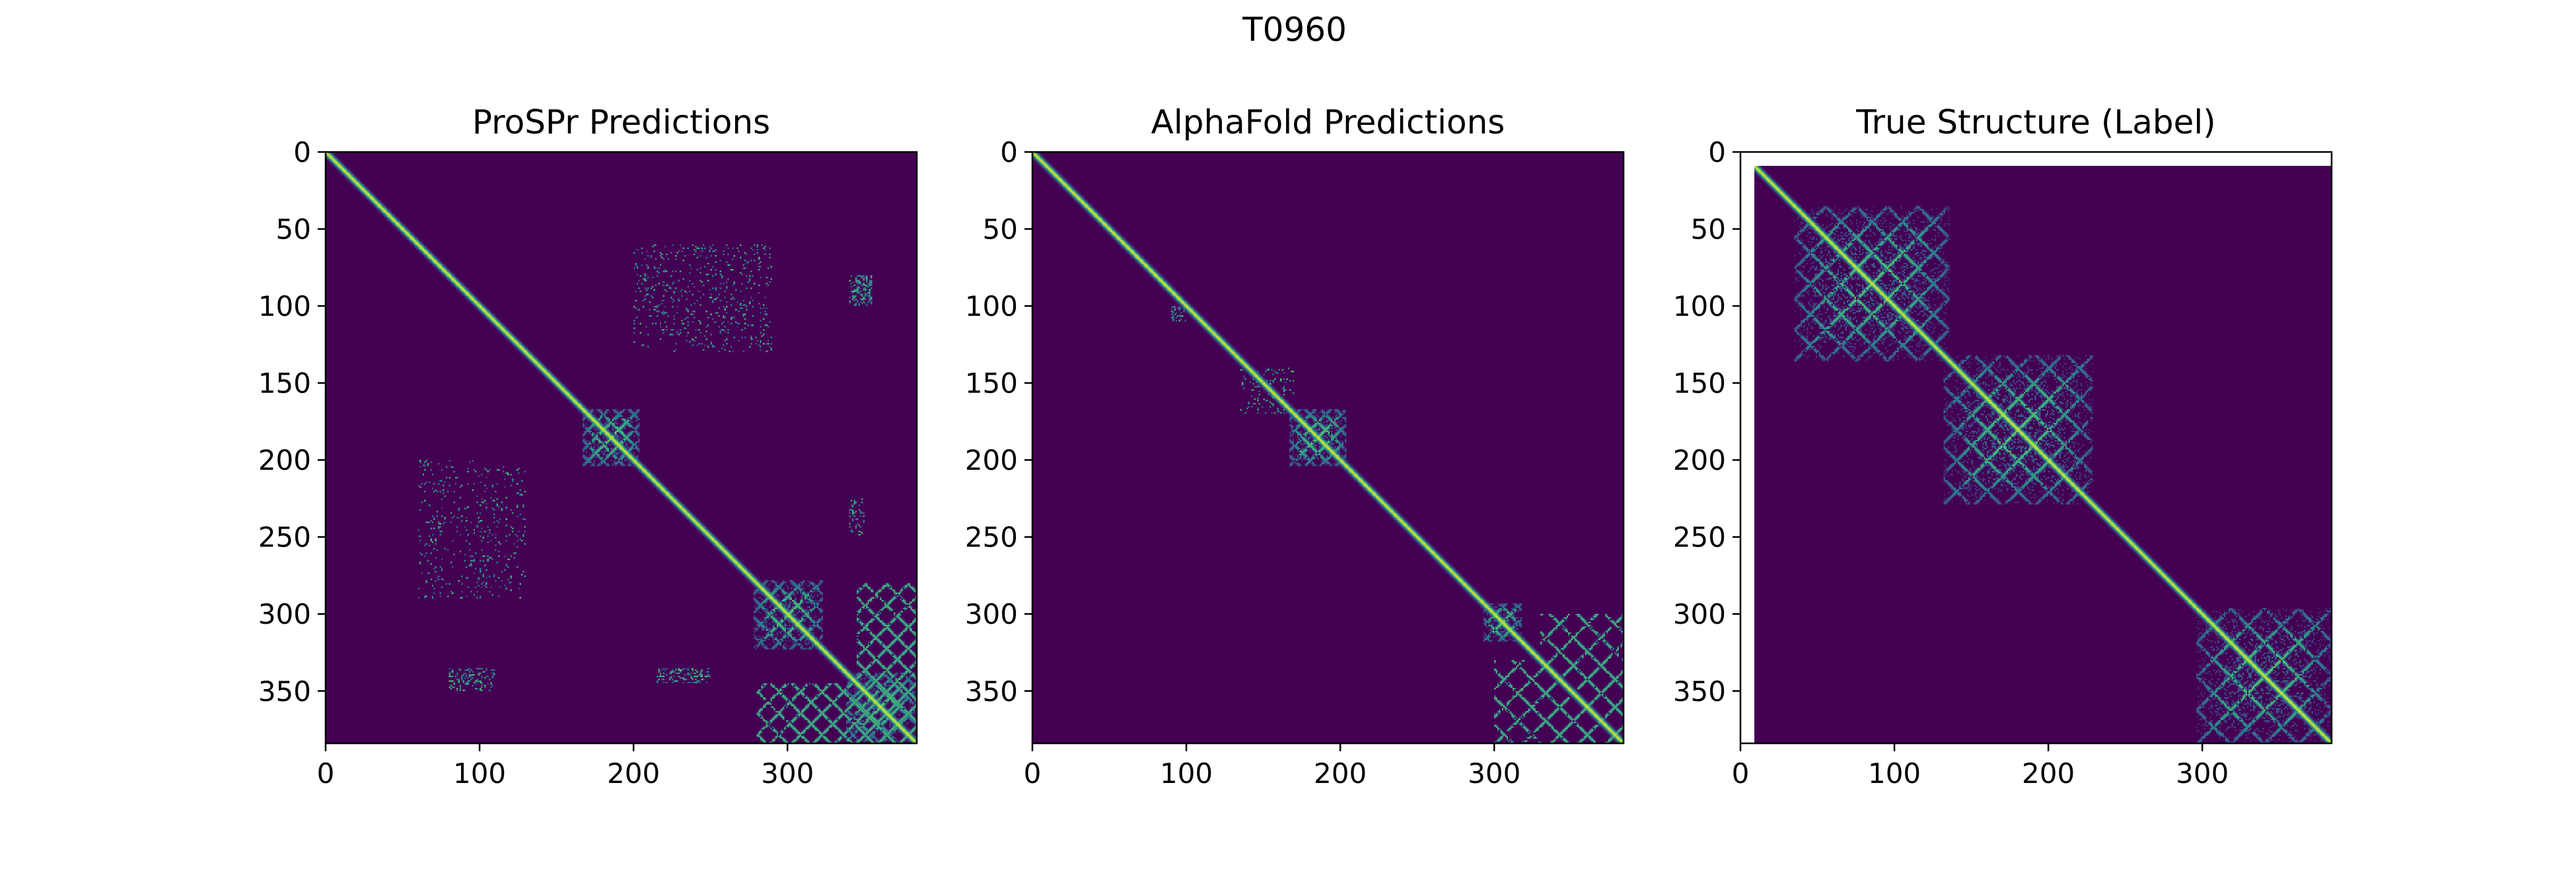 The image size is (2576, 892). I want to click on panel-title-true-structure: True Structure (Label), so click(2035, 122).